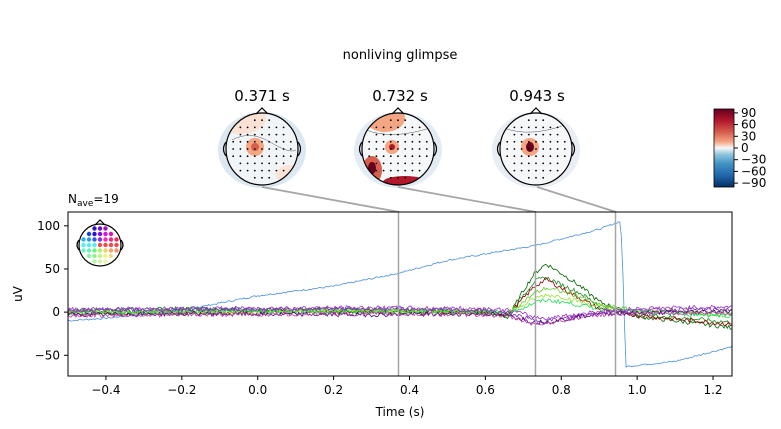 The height and width of the screenshot is (429, 781). Describe the element at coordinates (100, 243) in the screenshot. I see `sensor-layout-inset` at that location.